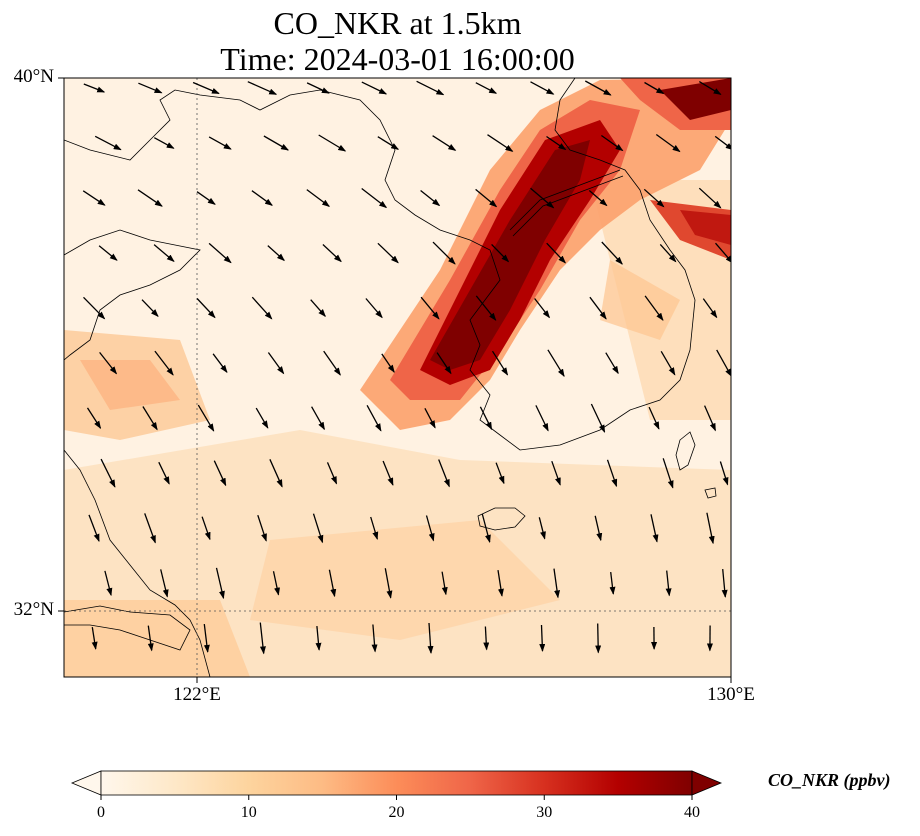  I want to click on colorbar-title: CO_NKR (ppbv), so click(829, 780).